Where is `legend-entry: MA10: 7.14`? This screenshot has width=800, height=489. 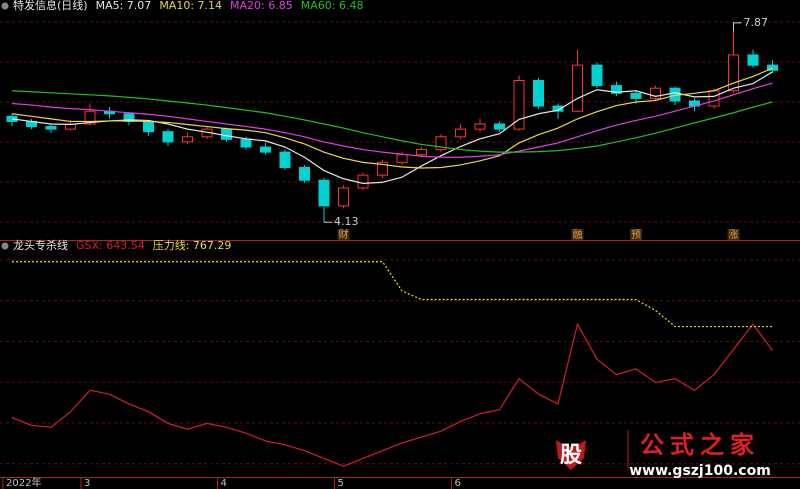
legend-entry: MA10: 7.14 is located at coordinates (190, 6).